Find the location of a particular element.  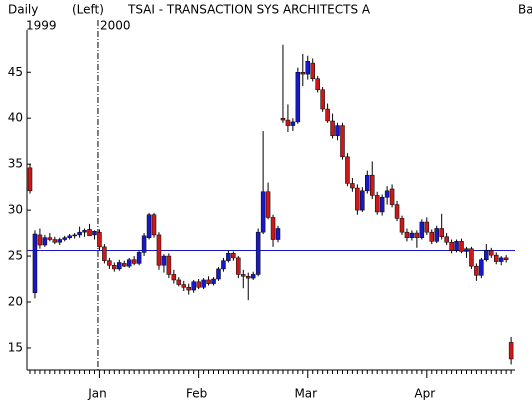

axis-side-label: (Left) is located at coordinates (88, 10).